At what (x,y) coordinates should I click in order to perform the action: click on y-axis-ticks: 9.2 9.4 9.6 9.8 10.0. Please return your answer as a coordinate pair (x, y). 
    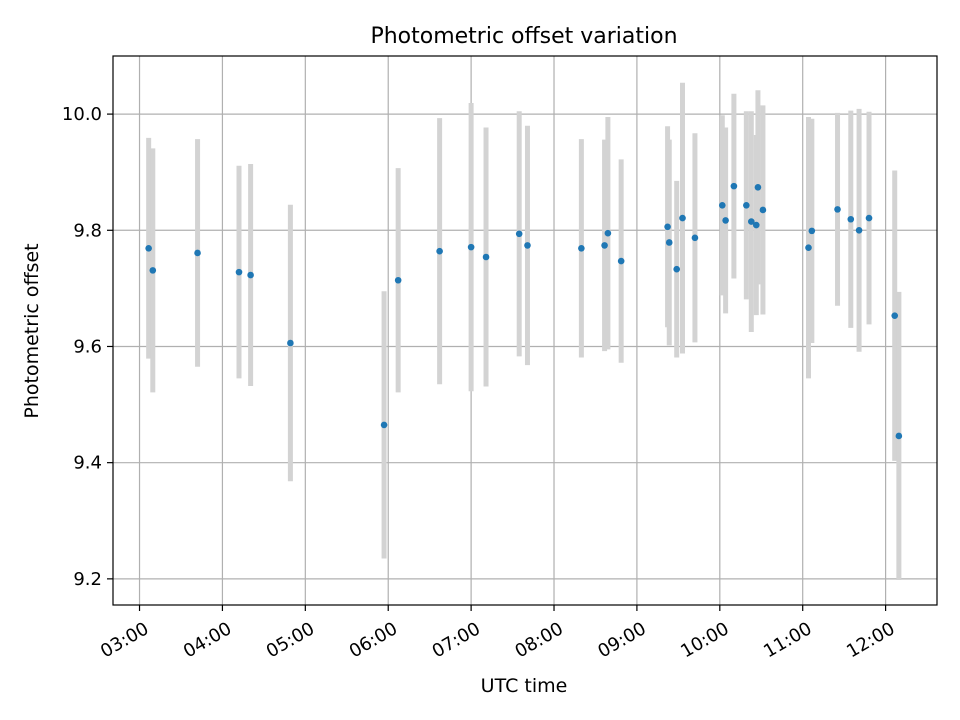
    Looking at the image, I should click on (87, 347).